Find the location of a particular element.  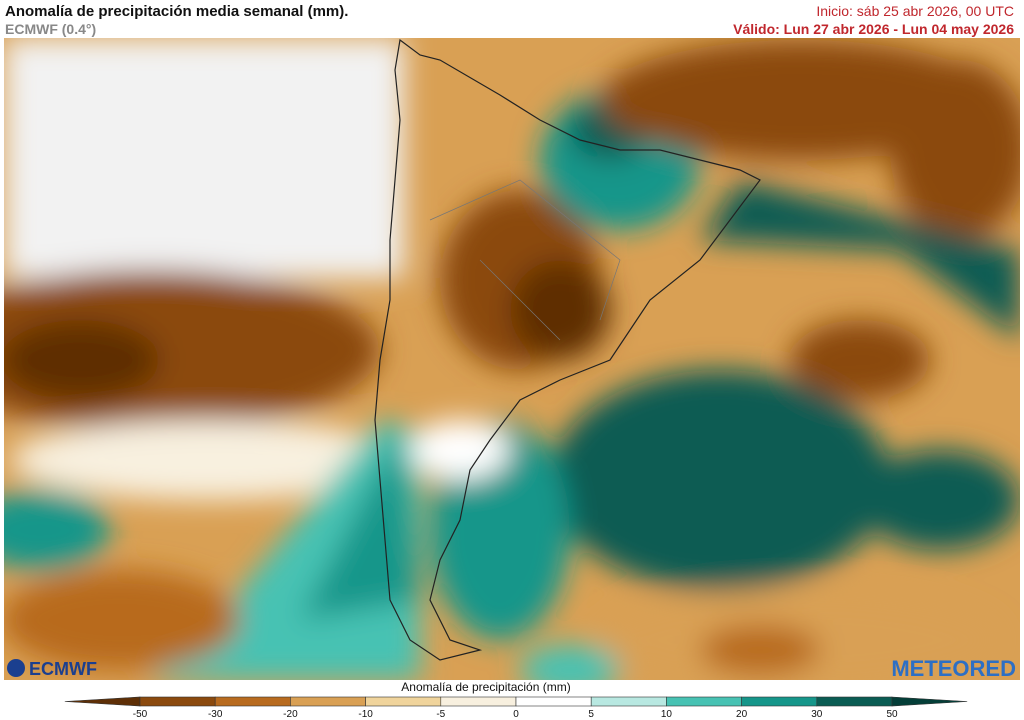

logo-text: ECMWF is located at coordinates (63, 669).